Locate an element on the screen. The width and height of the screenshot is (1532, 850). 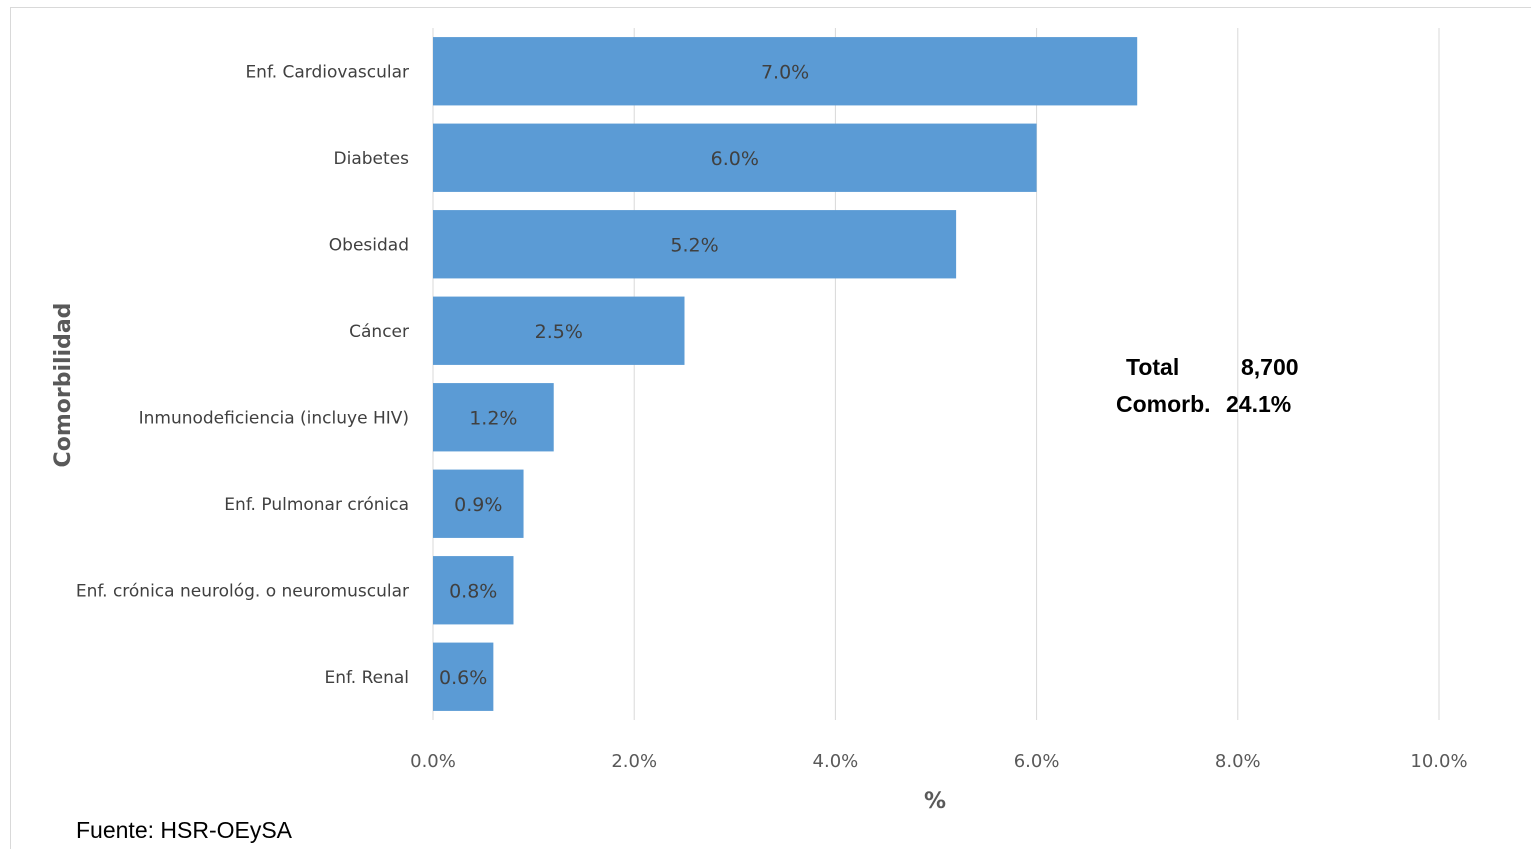
category-label: Enf. Cardiovascular is located at coordinates (327, 72).